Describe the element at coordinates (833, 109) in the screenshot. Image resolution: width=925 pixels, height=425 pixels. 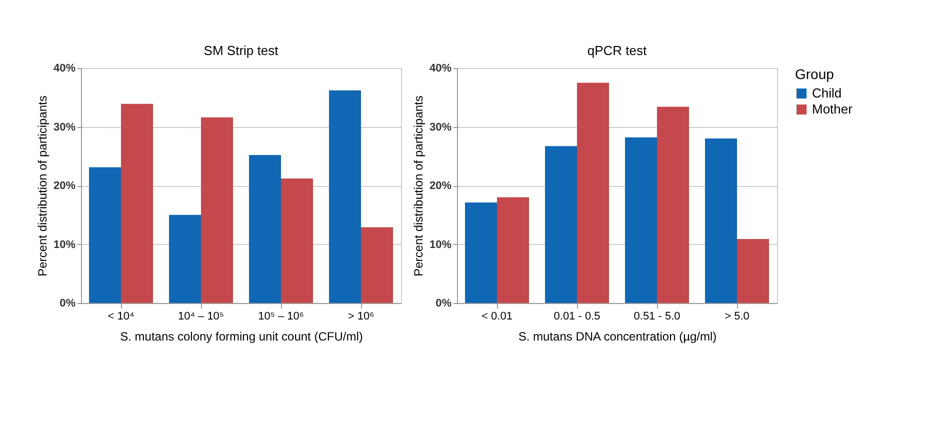
I see `legend-label: Mother` at that location.